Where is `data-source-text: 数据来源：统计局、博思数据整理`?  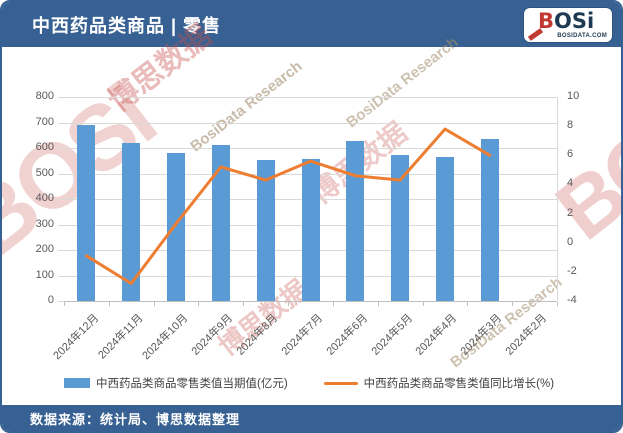 data-source-text: 数据来源：统计局、博思数据整理 is located at coordinates (135, 419).